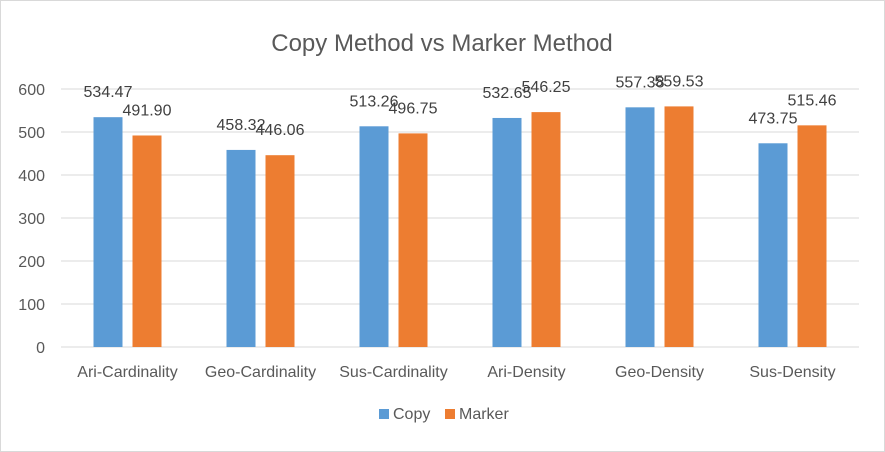 The height and width of the screenshot is (452, 885). What do you see at coordinates (108, 232) in the screenshot?
I see `bar-copy-ari-cardinality` at bounding box center [108, 232].